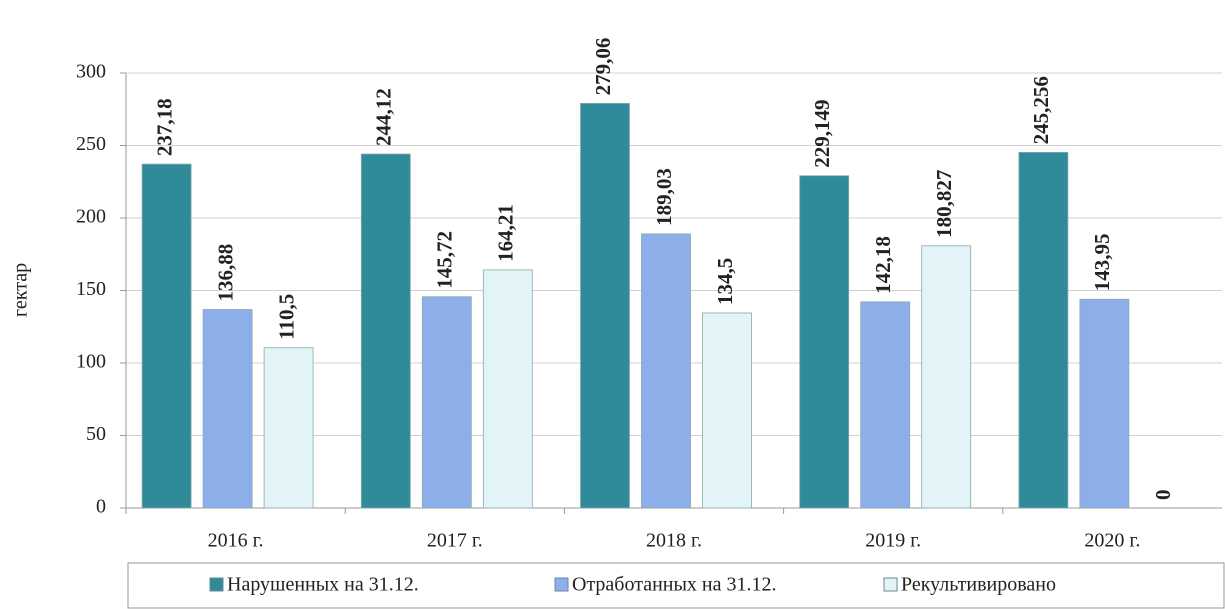 This screenshot has width=1225, height=609. I want to click on value-label: 245,256, so click(1041, 110).